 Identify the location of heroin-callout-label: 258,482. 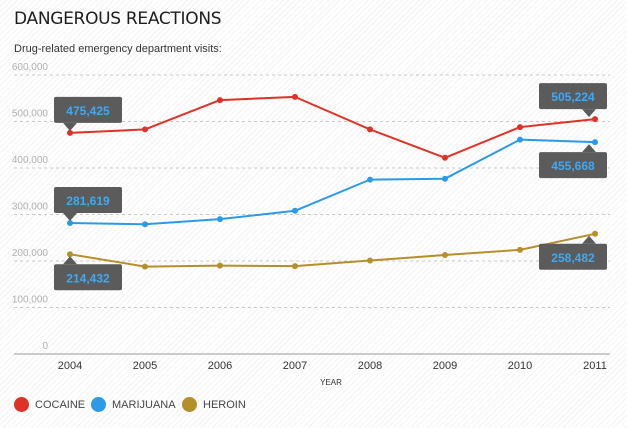
(573, 258).